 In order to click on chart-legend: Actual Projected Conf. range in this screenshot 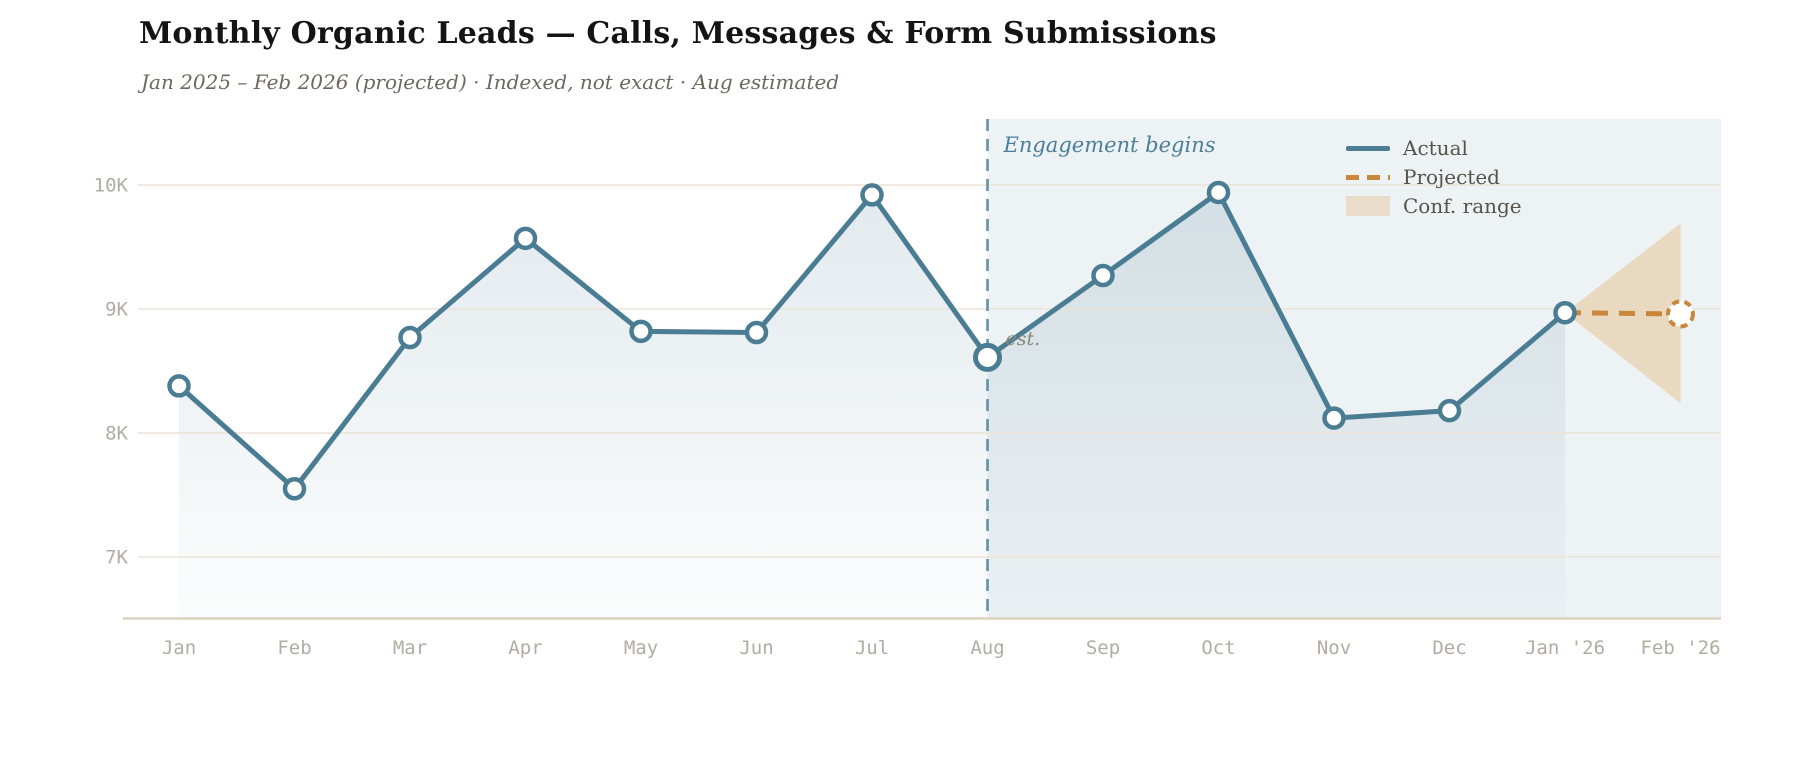, I will do `click(1434, 177)`.